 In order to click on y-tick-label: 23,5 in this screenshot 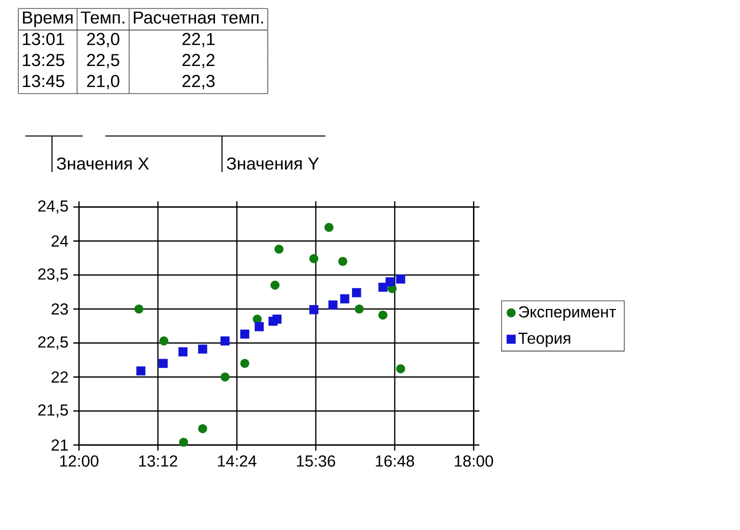, I will do `click(53, 275)`.